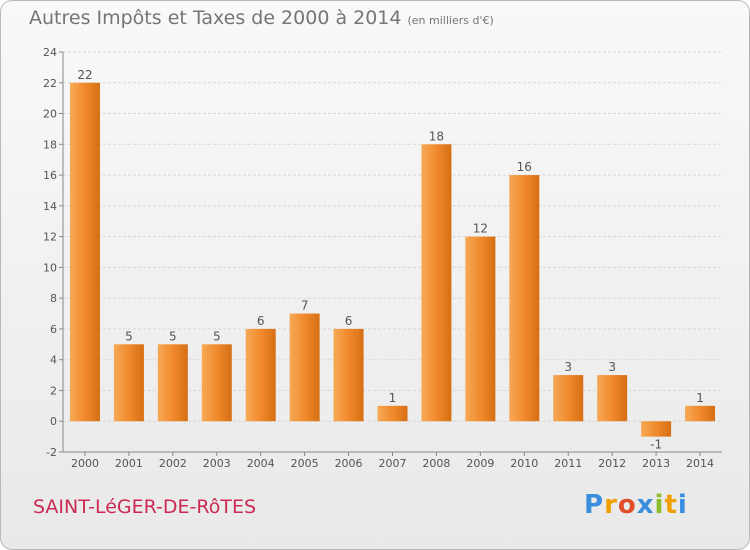  What do you see at coordinates (261, 463) in the screenshot?
I see `x-tick-label: 2004` at bounding box center [261, 463].